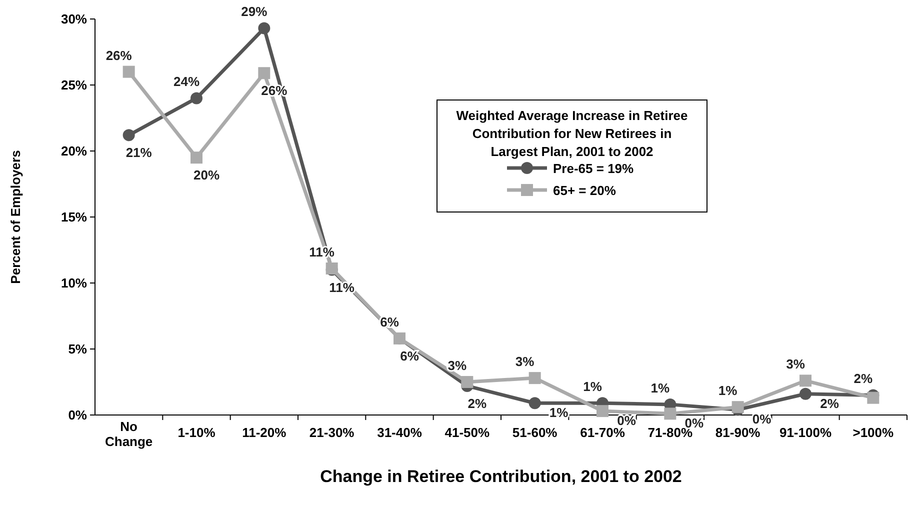 The height and width of the screenshot is (506, 917). What do you see at coordinates (873, 432) in the screenshot?
I see `x-tick-label: >100%` at bounding box center [873, 432].